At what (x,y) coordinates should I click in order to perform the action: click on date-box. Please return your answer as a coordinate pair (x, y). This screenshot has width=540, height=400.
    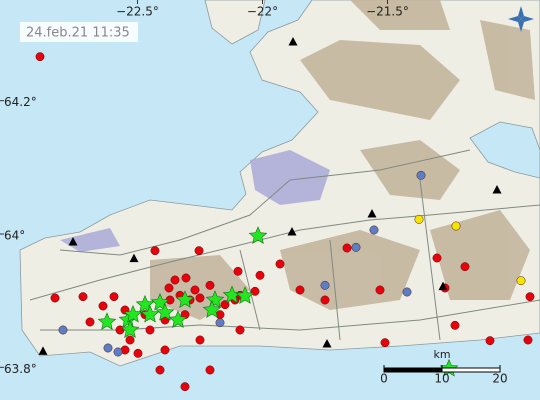
    Looking at the image, I should click on (79, 32).